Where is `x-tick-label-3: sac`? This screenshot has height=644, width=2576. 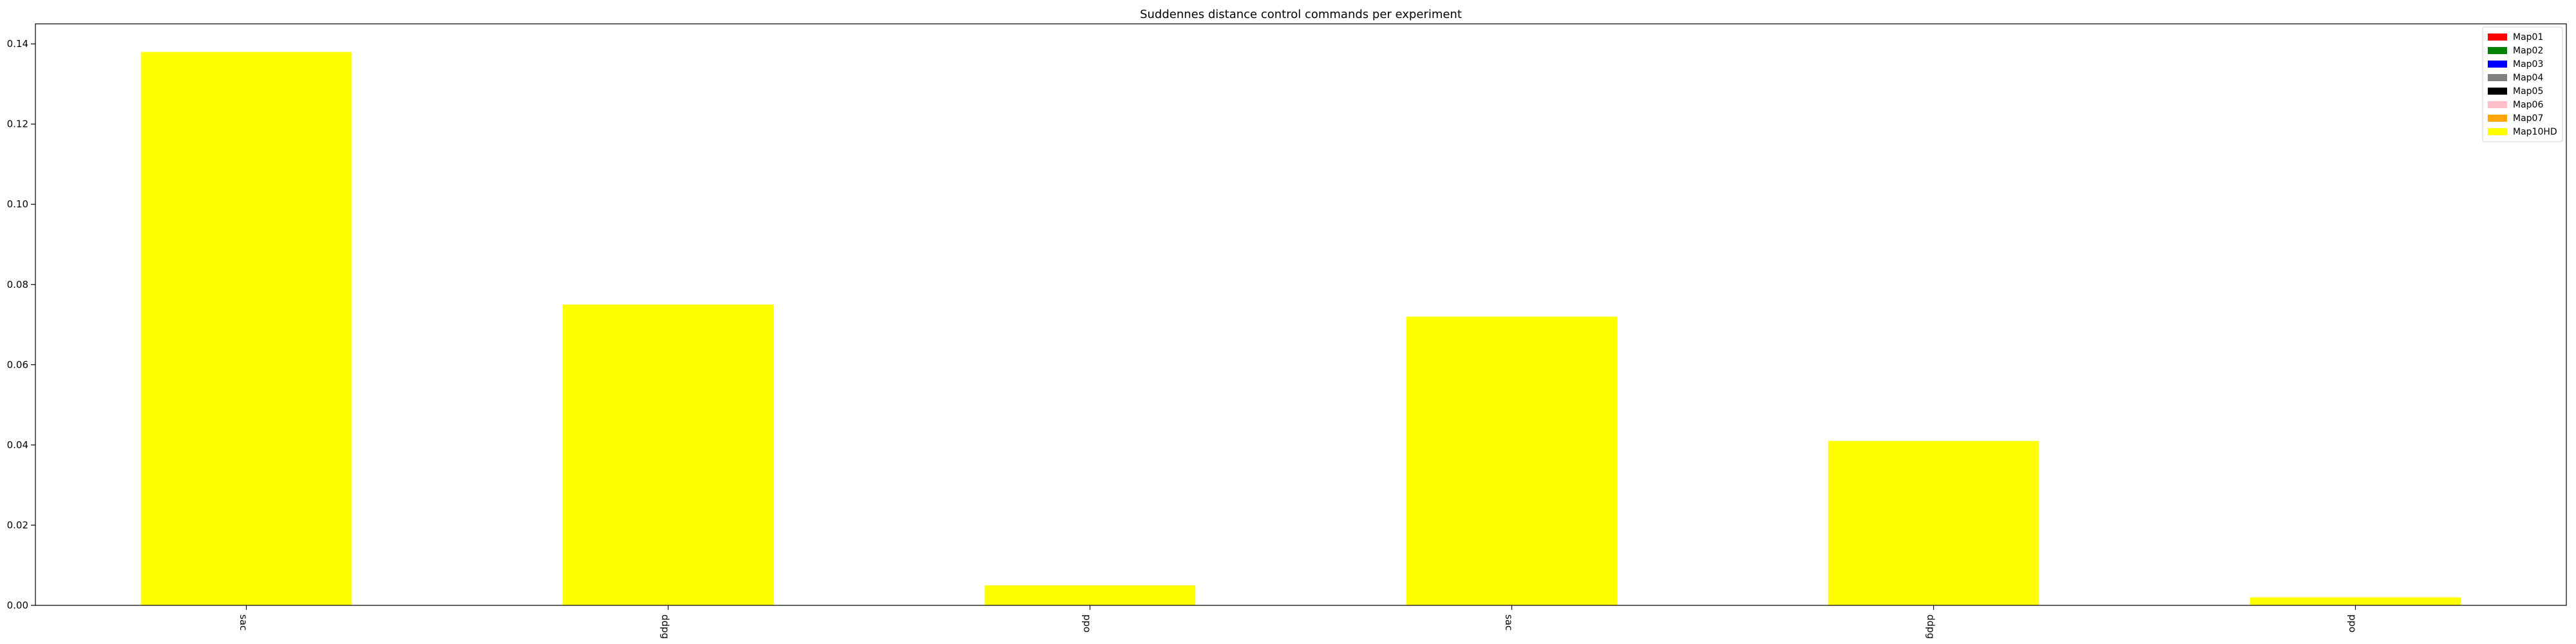 x-tick-label-3: sac is located at coordinates (1509, 622).